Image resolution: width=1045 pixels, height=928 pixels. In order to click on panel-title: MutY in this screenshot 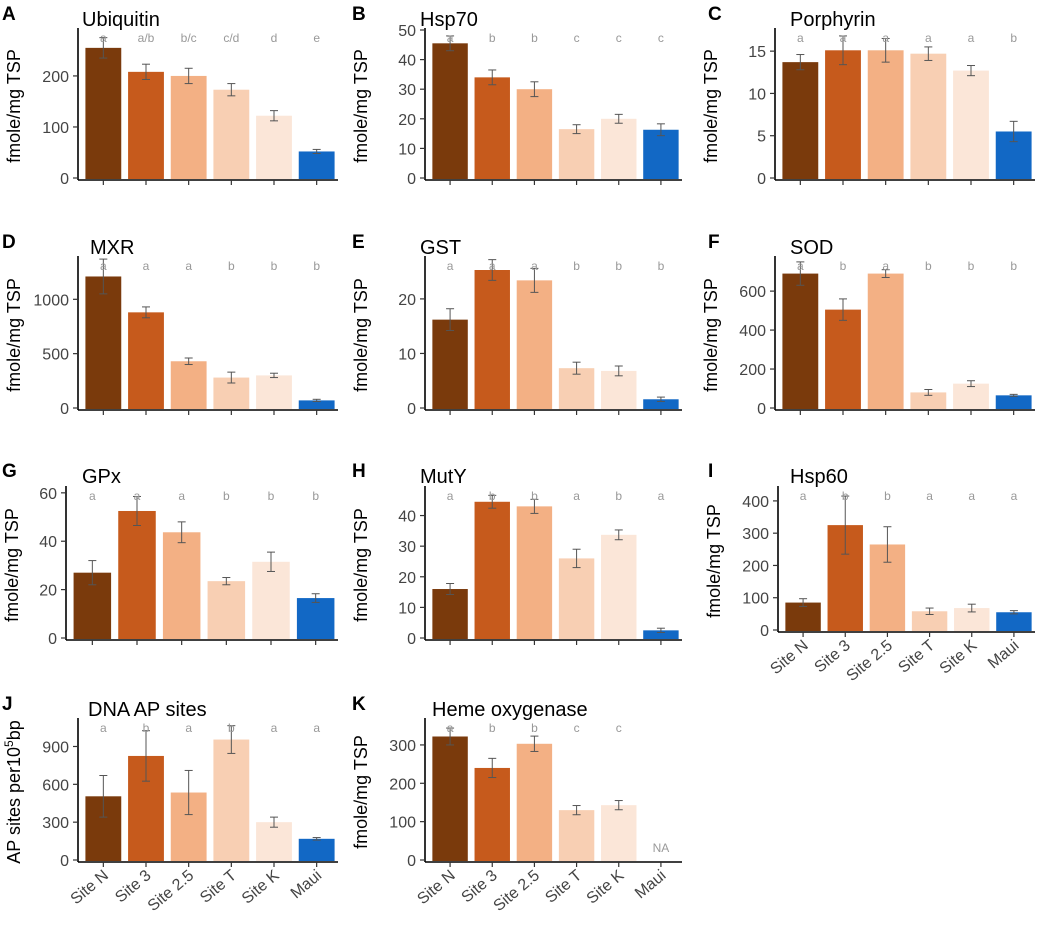, I will do `click(443, 477)`.